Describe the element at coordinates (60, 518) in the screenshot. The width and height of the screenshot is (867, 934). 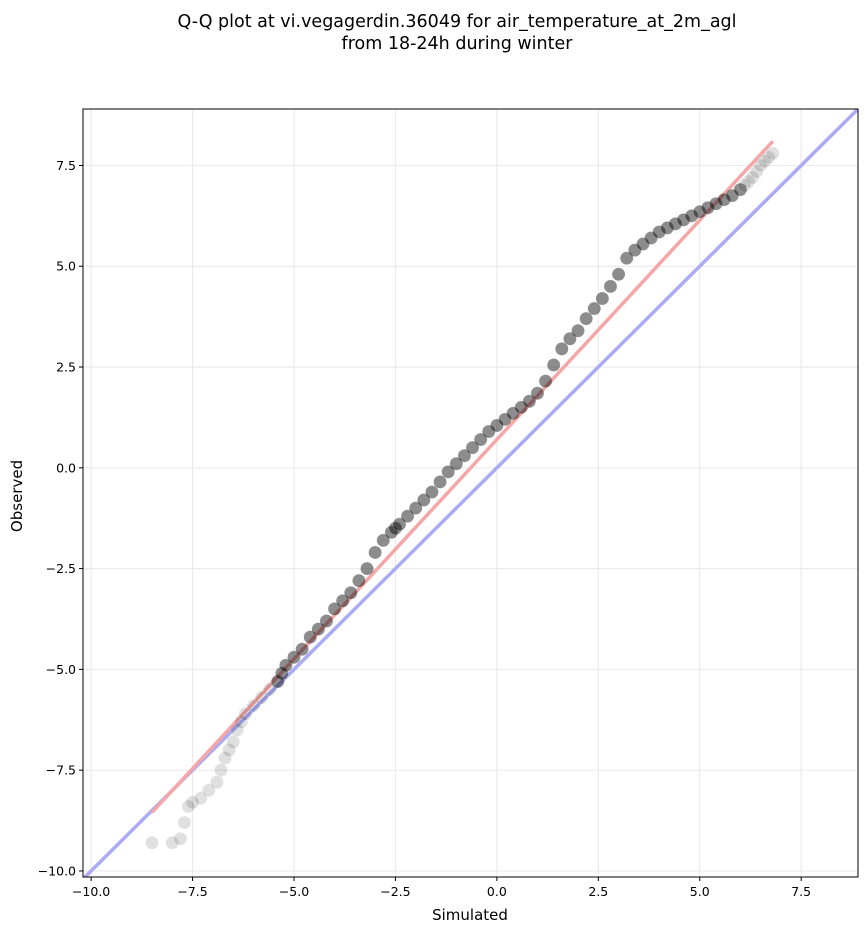
I see `y-axis: −10.0 −7.5 −5.0 −2.5 0.0 2.5 5.0 7.5` at that location.